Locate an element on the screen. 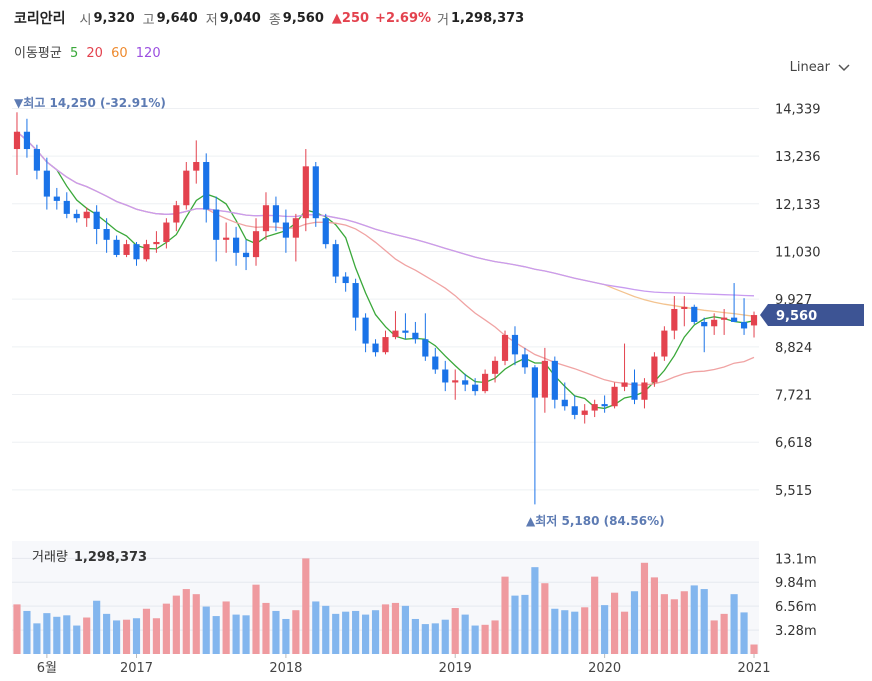 The height and width of the screenshot is (681, 872). current-price-tag-shape is located at coordinates (812, 315).